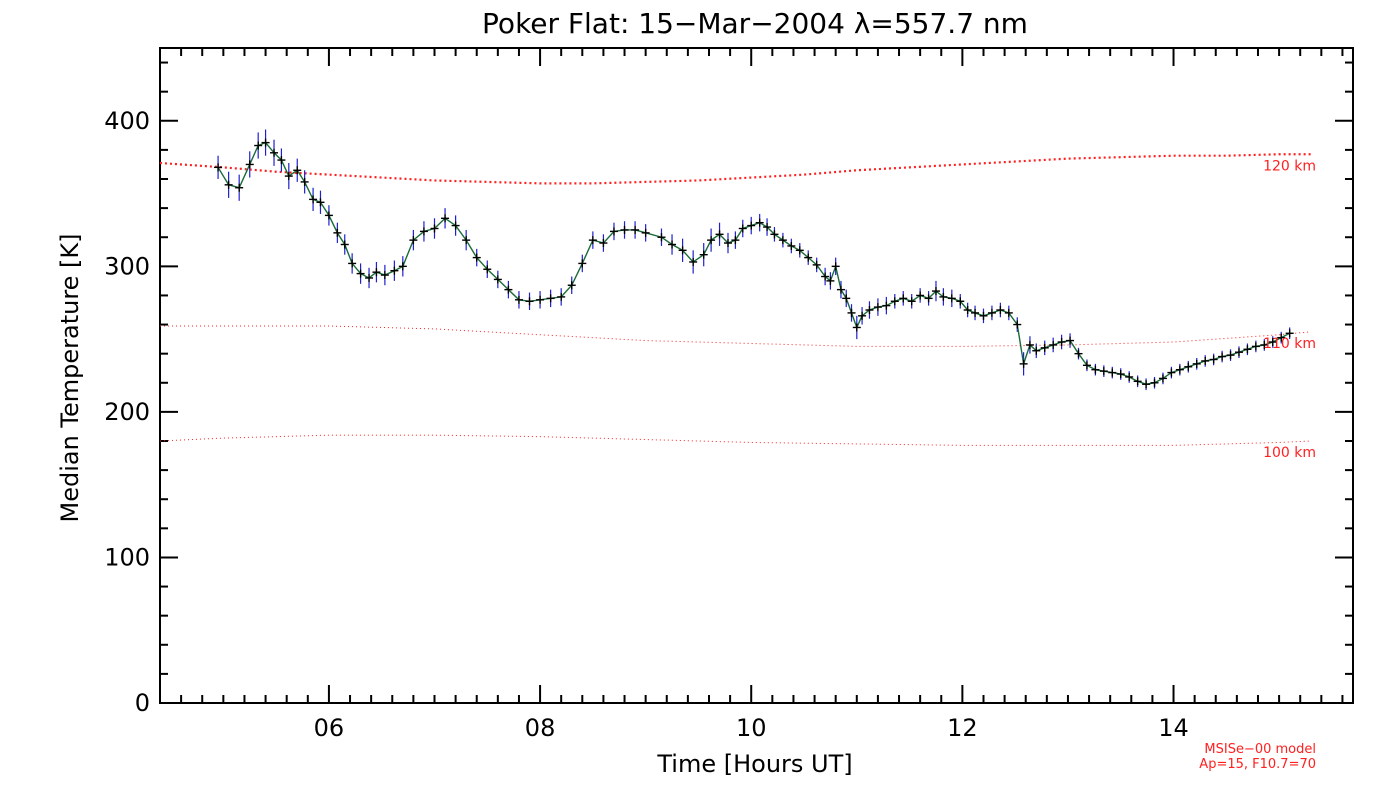 The height and width of the screenshot is (800, 1400). I want to click on x-tick-label: 14, so click(1173, 728).